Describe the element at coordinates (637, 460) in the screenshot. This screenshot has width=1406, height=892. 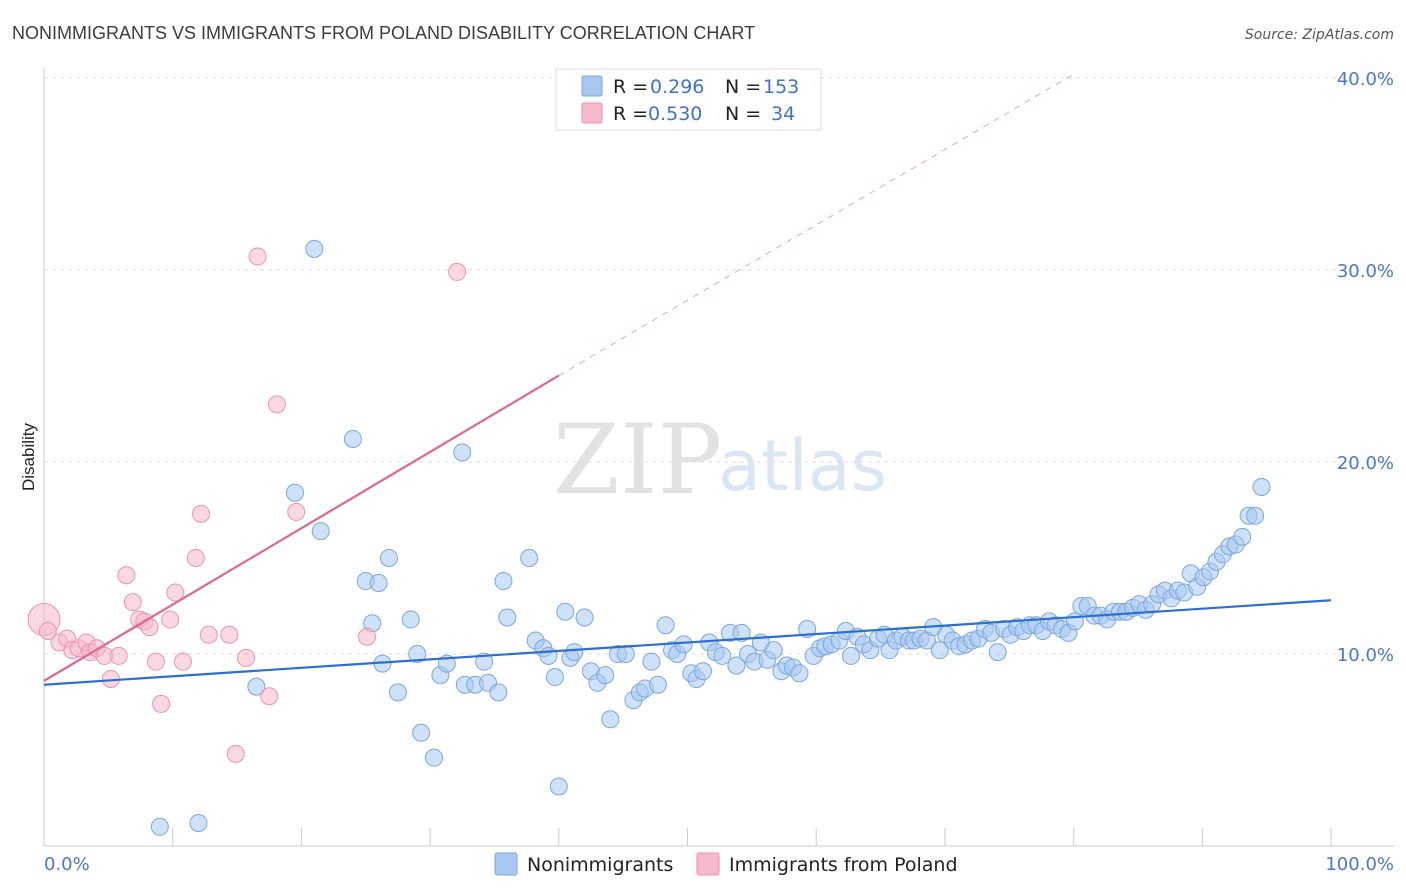
I see `watermark-zip: ZIP` at that location.